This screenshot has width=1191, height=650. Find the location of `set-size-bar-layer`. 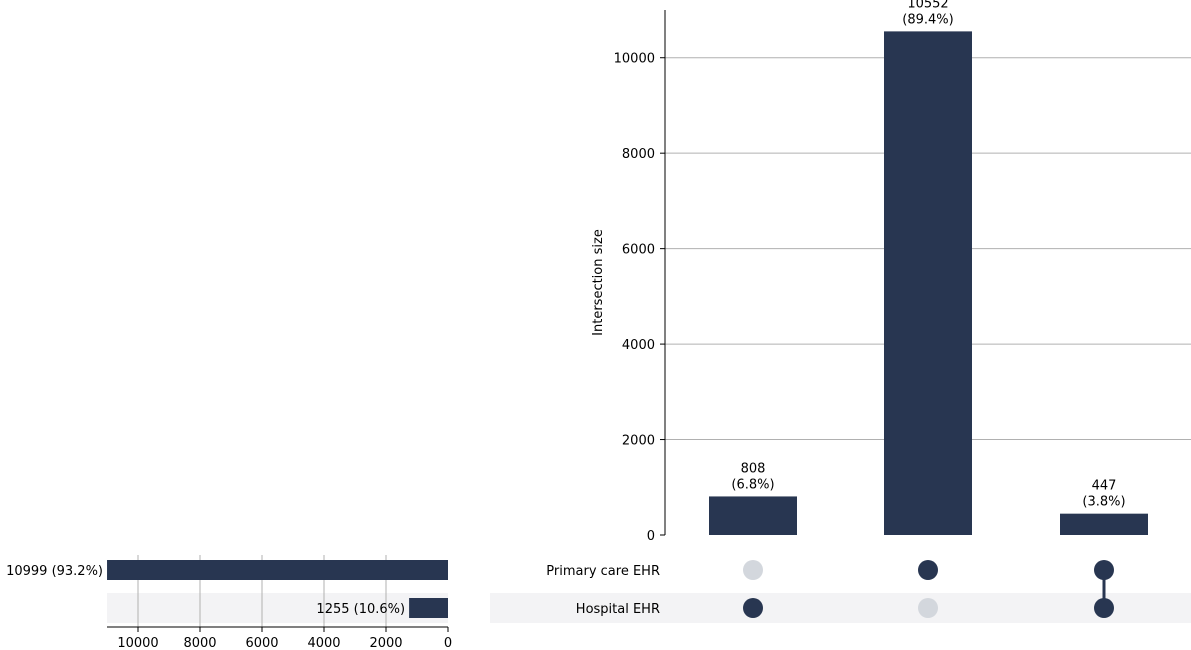

set-size-bar-layer is located at coordinates (277, 589).